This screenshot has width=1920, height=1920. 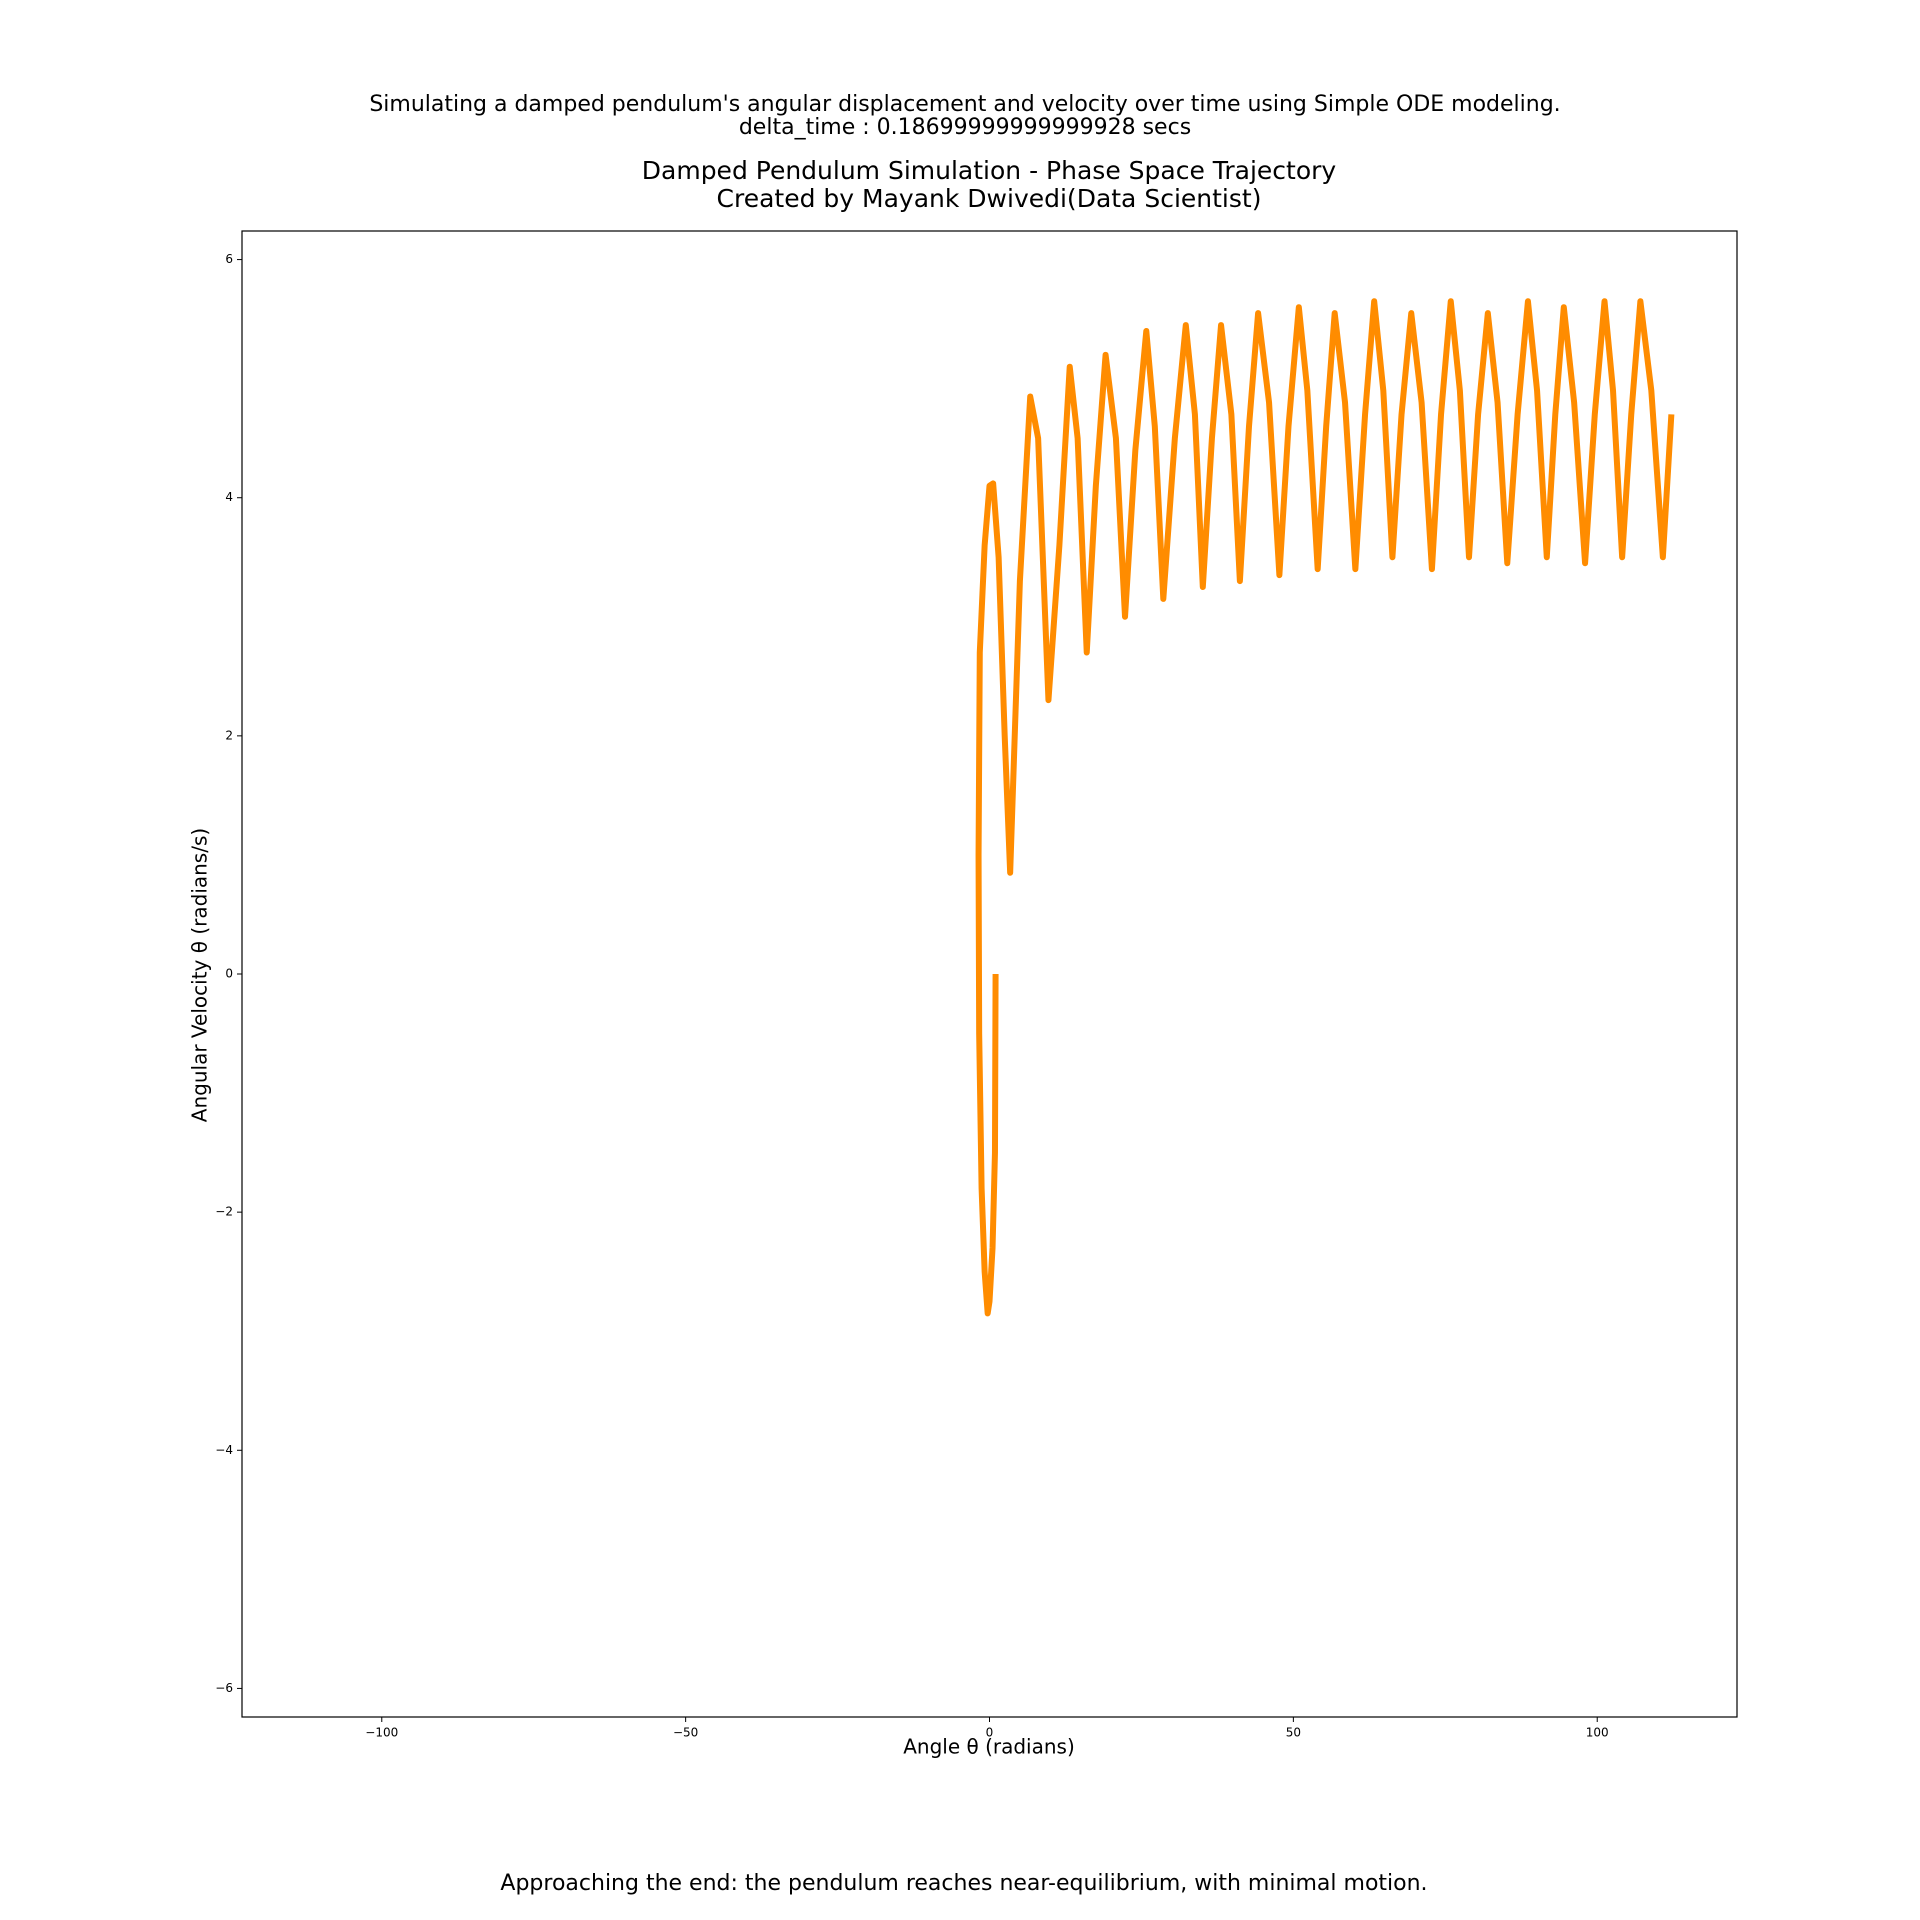 What do you see at coordinates (989, 1747) in the screenshot?
I see `x-axis-label: Angle θ (radians)` at bounding box center [989, 1747].